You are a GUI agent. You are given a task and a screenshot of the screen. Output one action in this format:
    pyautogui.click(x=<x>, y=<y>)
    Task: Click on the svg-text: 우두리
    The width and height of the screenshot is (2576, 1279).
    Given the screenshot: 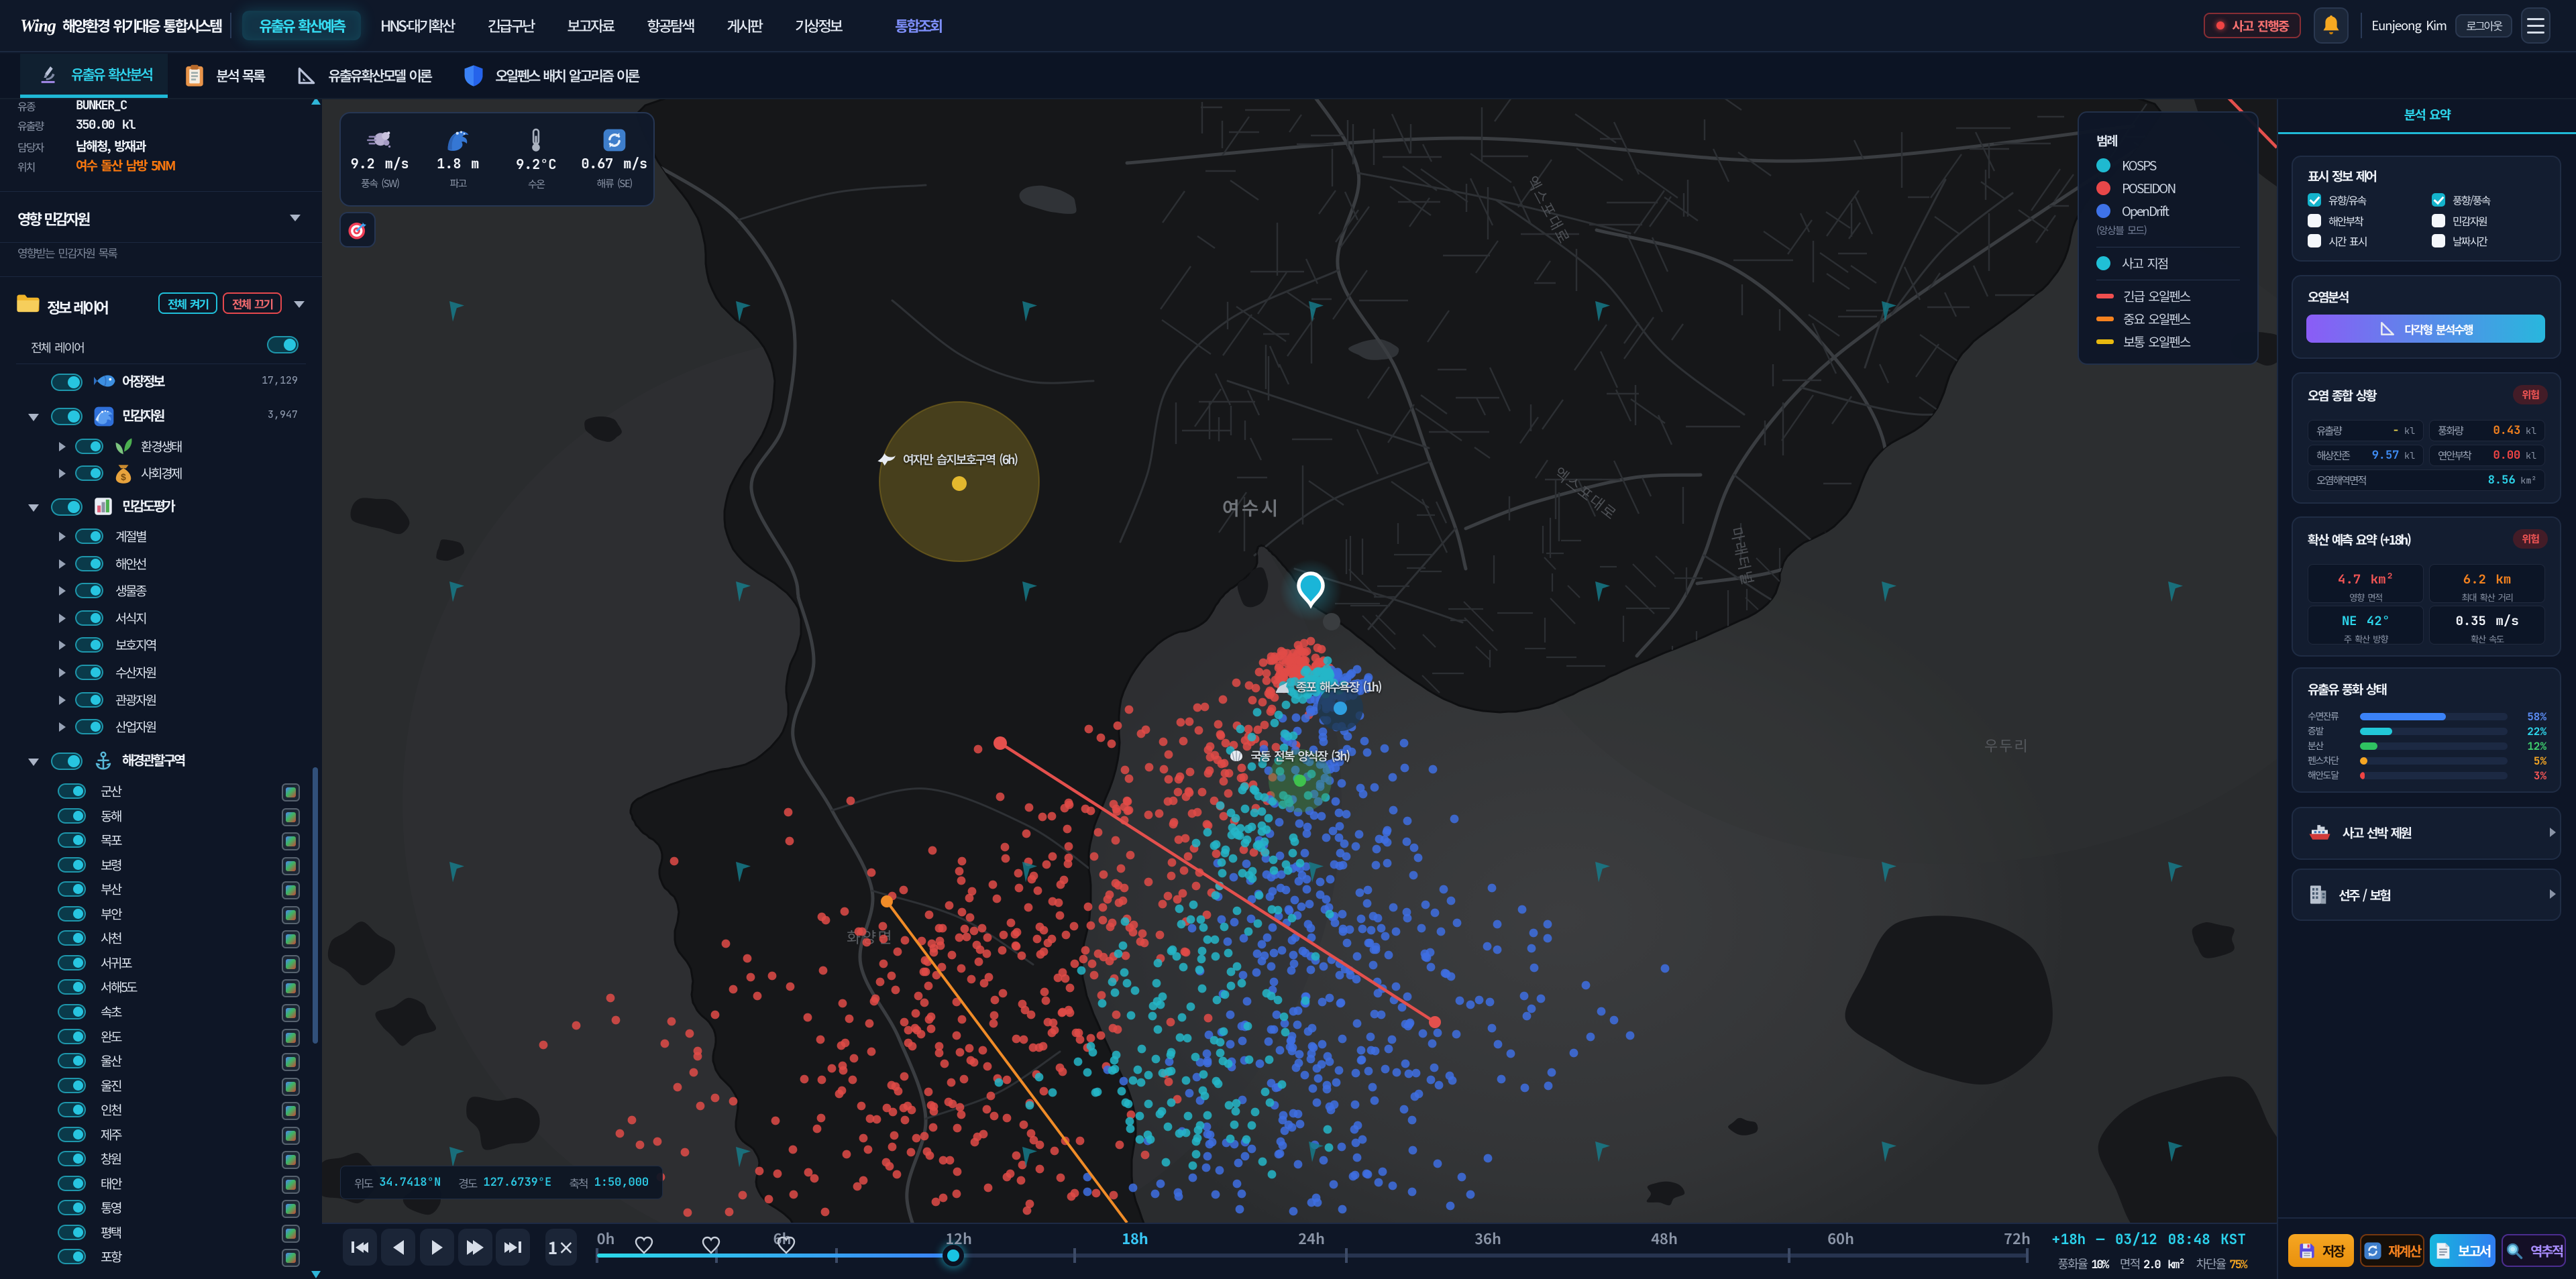 What is the action you would take?
    pyautogui.click(x=2006, y=745)
    